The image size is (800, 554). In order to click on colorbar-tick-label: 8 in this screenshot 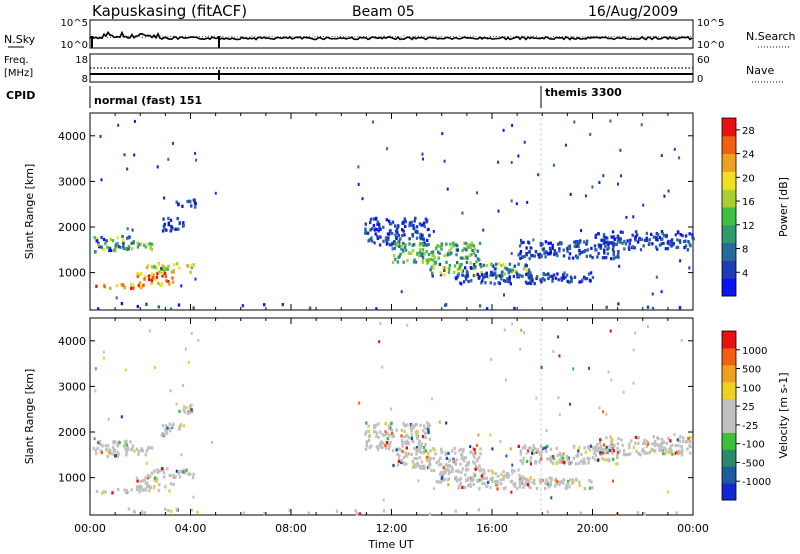, I will do `click(745, 250)`.